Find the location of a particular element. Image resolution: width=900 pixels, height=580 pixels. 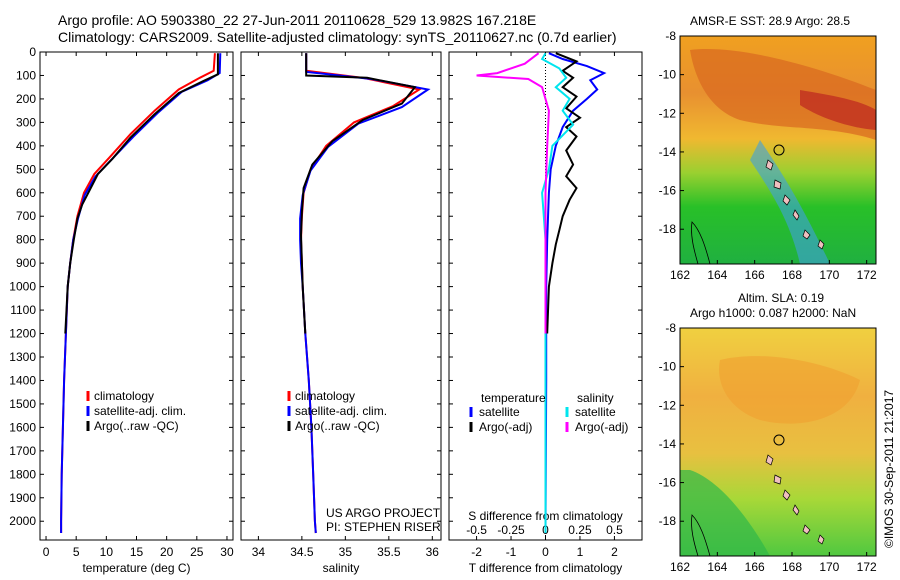

sst-map-axes: 162 164 166 168 170 172 -8 -10 -12 -14 -16 -18 is located at coordinates (768, 155).